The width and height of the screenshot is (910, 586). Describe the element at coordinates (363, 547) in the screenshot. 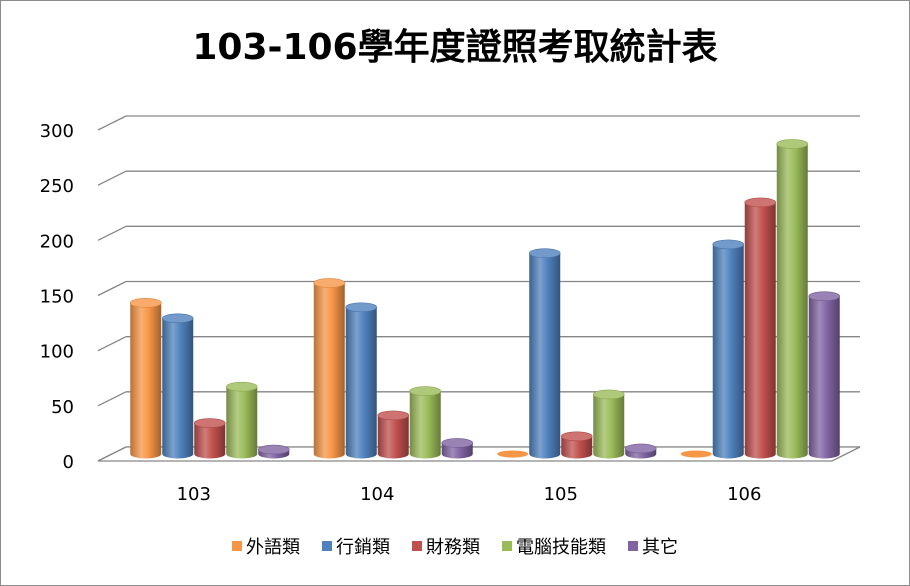

I see `legend-label: 行銷類` at that location.